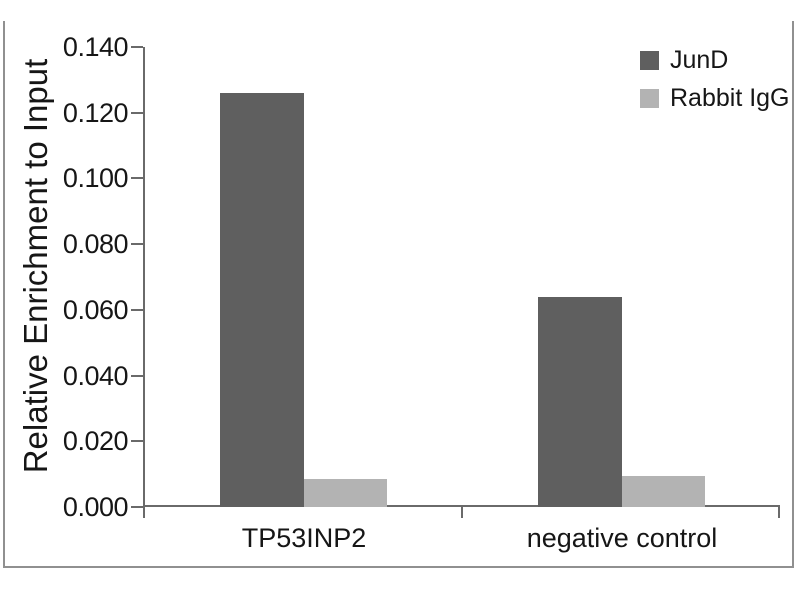  I want to click on legend: JunD Rabbit IgG, so click(715, 83).